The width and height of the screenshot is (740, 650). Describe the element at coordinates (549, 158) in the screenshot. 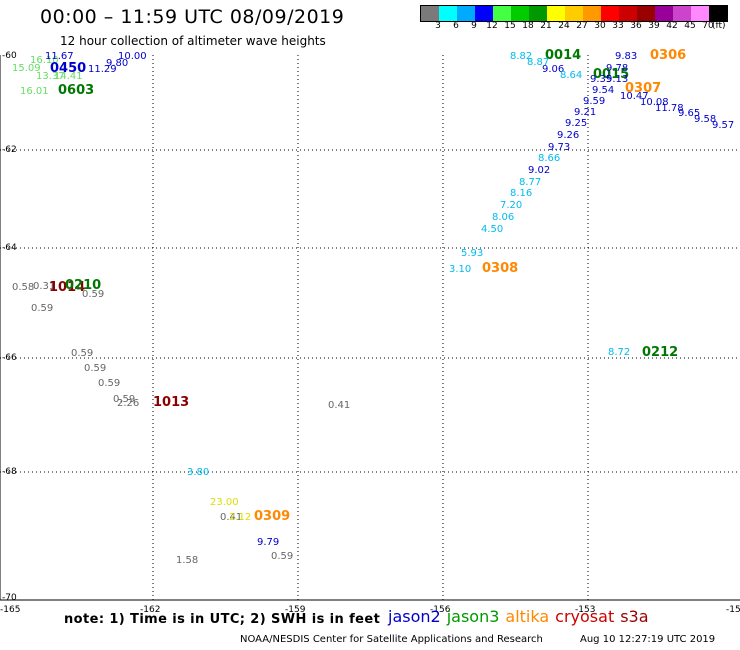

I see `wave-height-value: 8.66` at that location.